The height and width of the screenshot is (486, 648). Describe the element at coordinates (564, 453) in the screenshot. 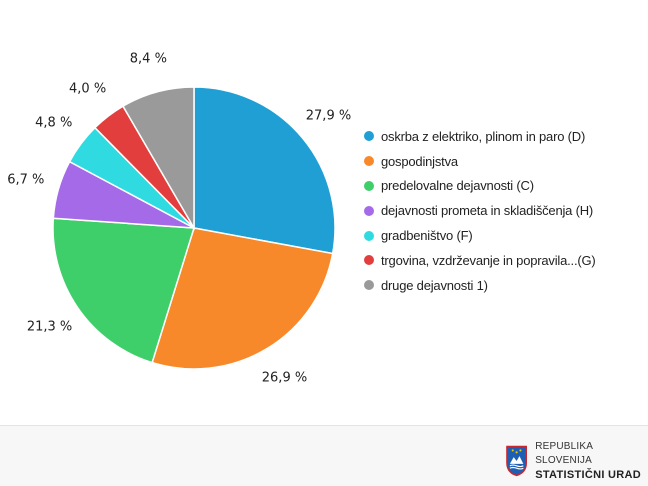

I see `logo-line-1: REPUBLIKA SLOVENIJA` at that location.